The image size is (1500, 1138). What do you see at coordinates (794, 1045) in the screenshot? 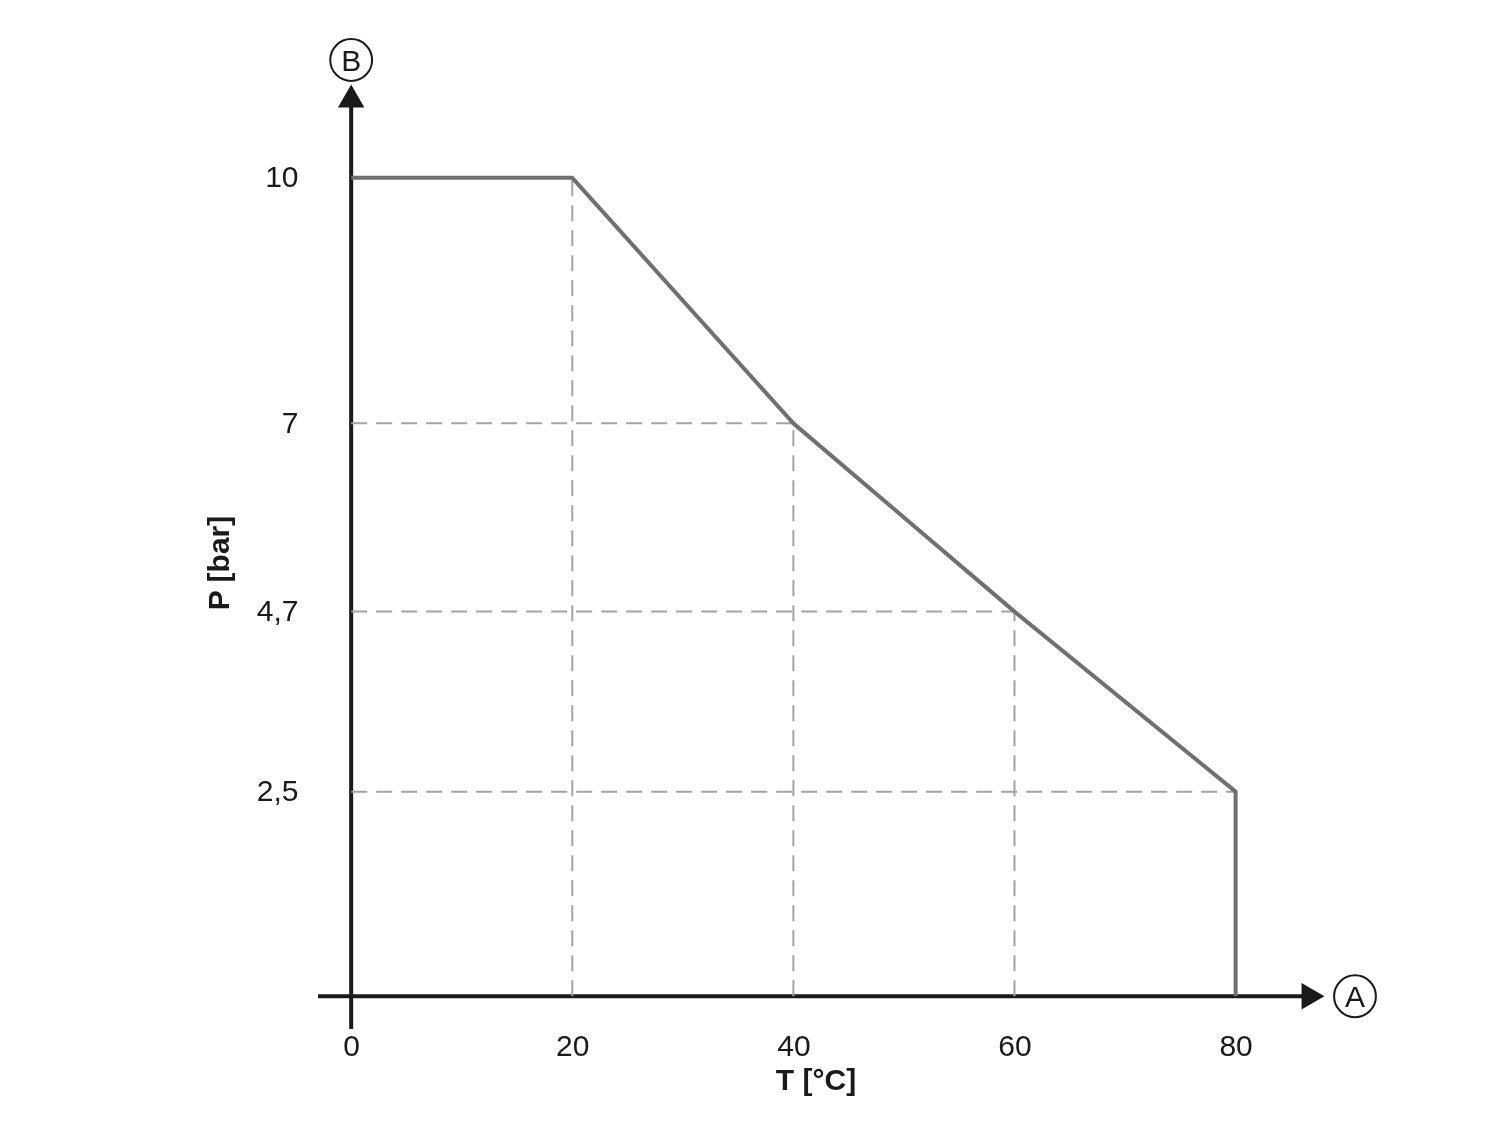
I see `x-tick-label: 40` at bounding box center [794, 1045].